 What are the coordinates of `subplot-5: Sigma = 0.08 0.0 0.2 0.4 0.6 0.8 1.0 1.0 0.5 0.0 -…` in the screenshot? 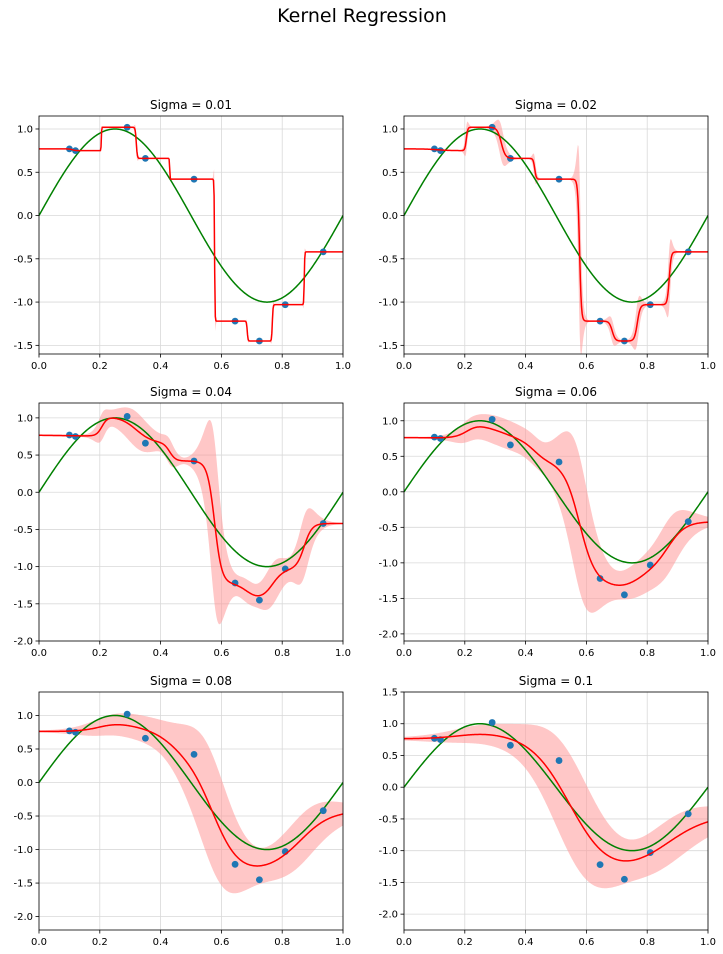 It's located at (181, 811).